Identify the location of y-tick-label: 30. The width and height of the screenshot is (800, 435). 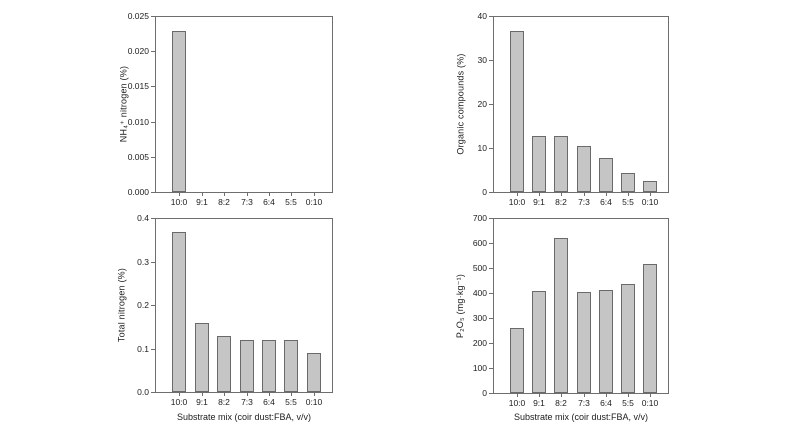
(482, 60).